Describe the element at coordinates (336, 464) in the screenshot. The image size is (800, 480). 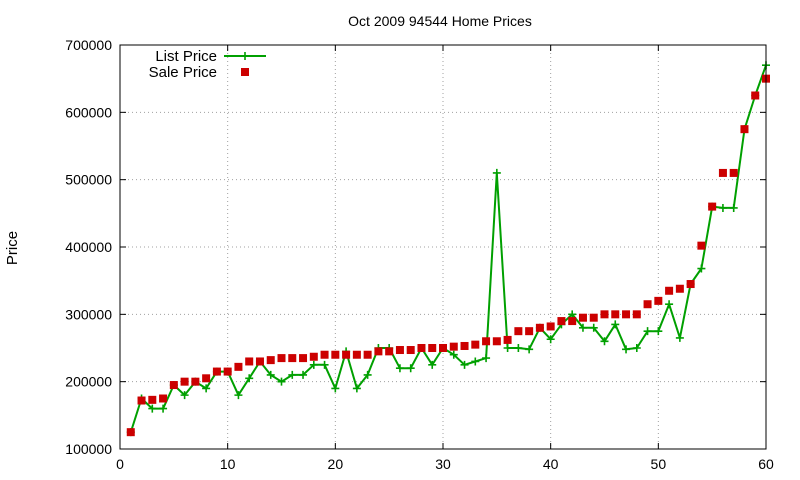
I see `x-tick-label: 20` at that location.